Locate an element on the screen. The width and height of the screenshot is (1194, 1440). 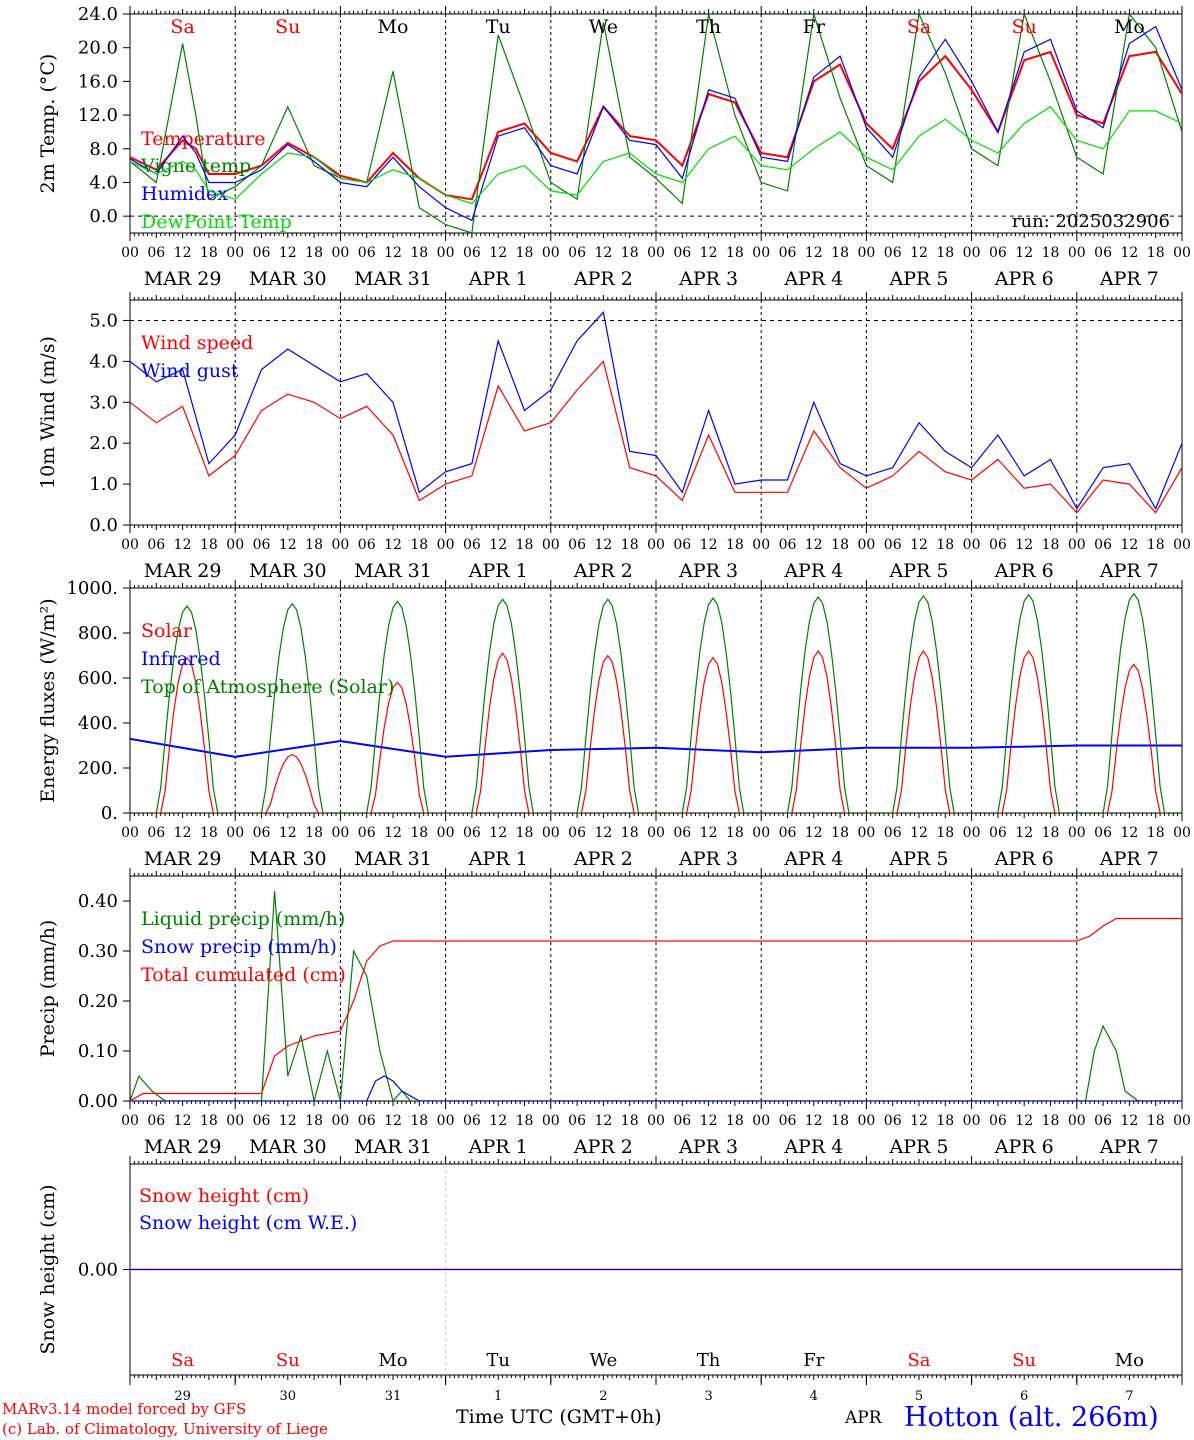
legend-entry: Solar is located at coordinates (167, 631).